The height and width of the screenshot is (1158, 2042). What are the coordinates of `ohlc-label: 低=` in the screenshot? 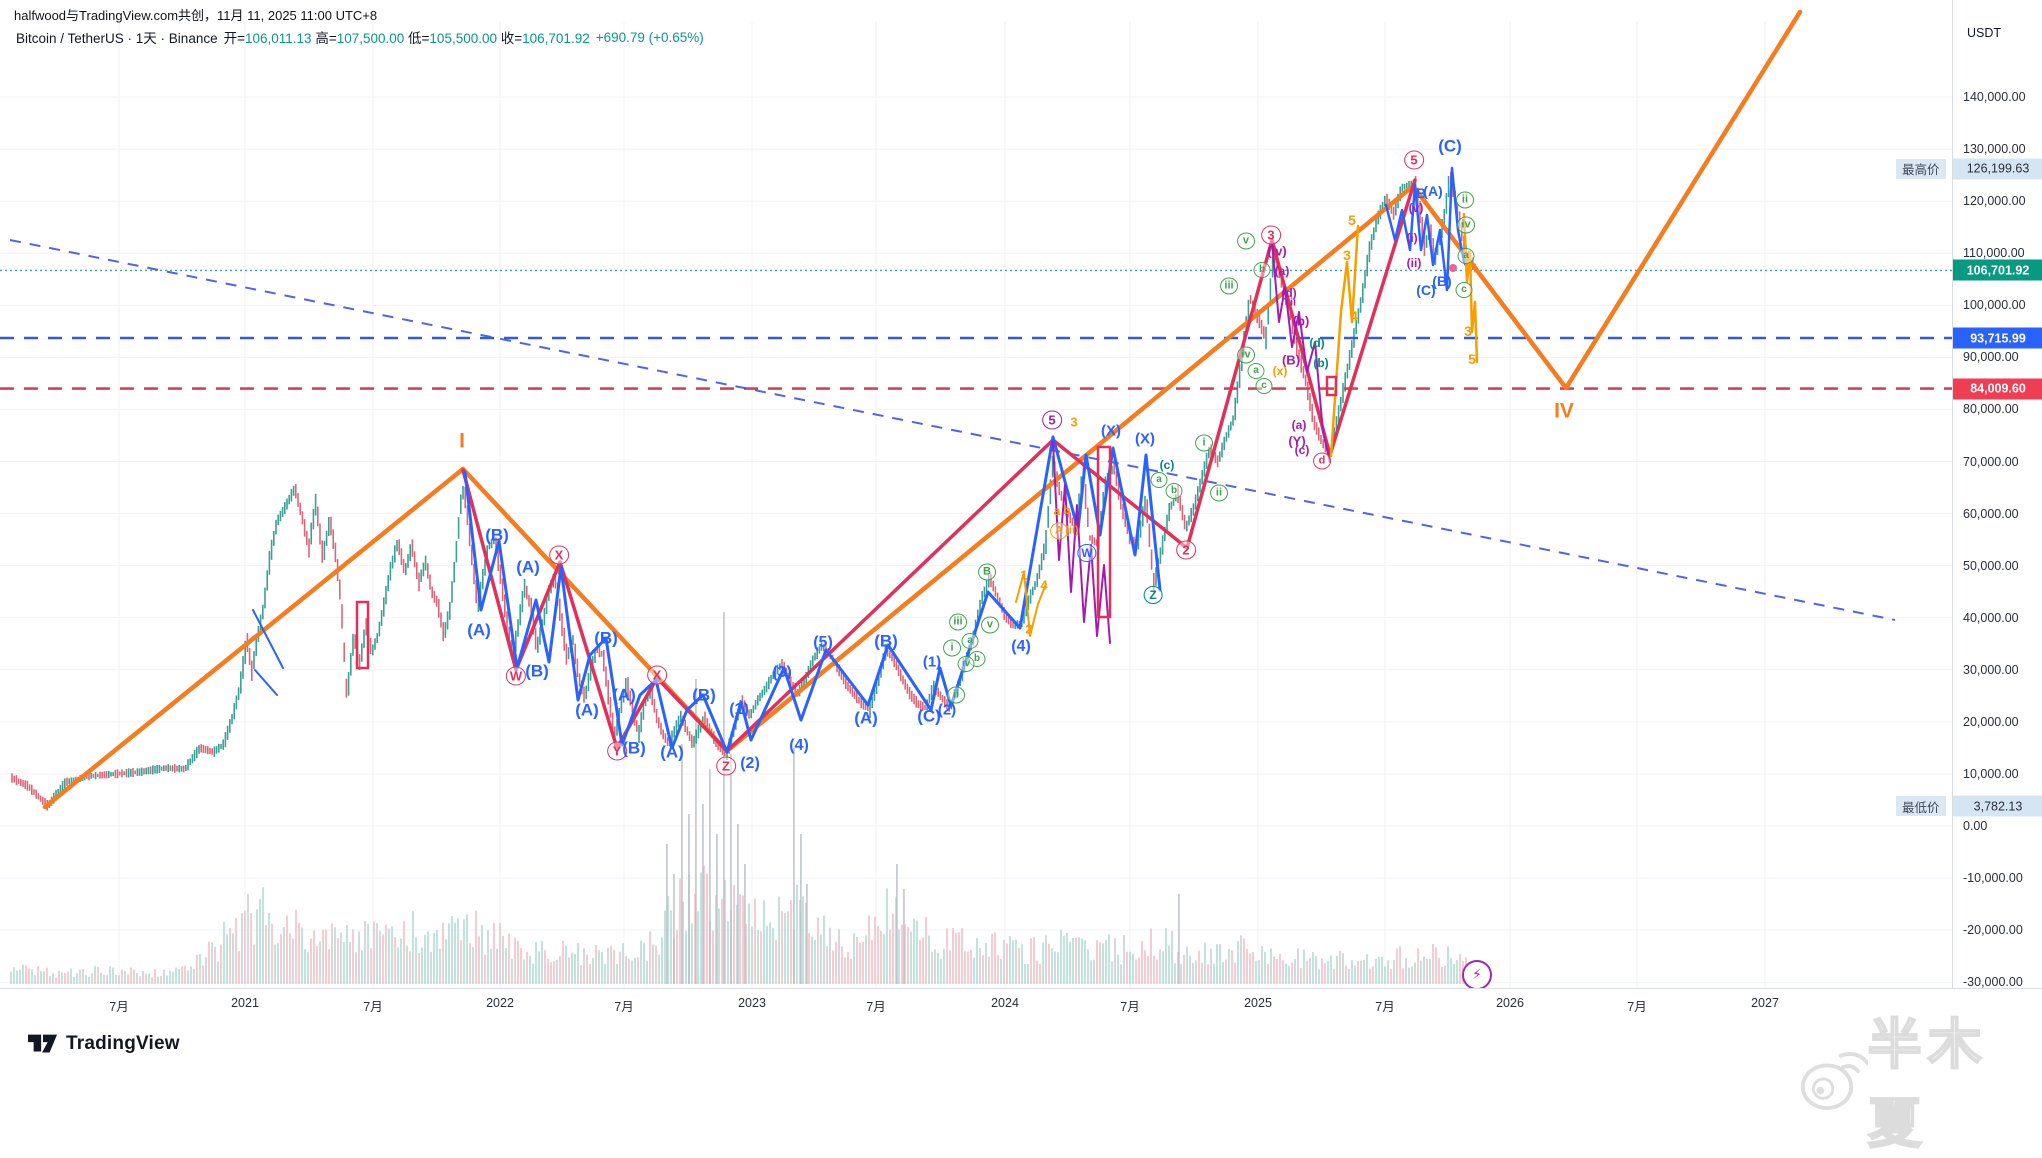 It's located at (417, 38).